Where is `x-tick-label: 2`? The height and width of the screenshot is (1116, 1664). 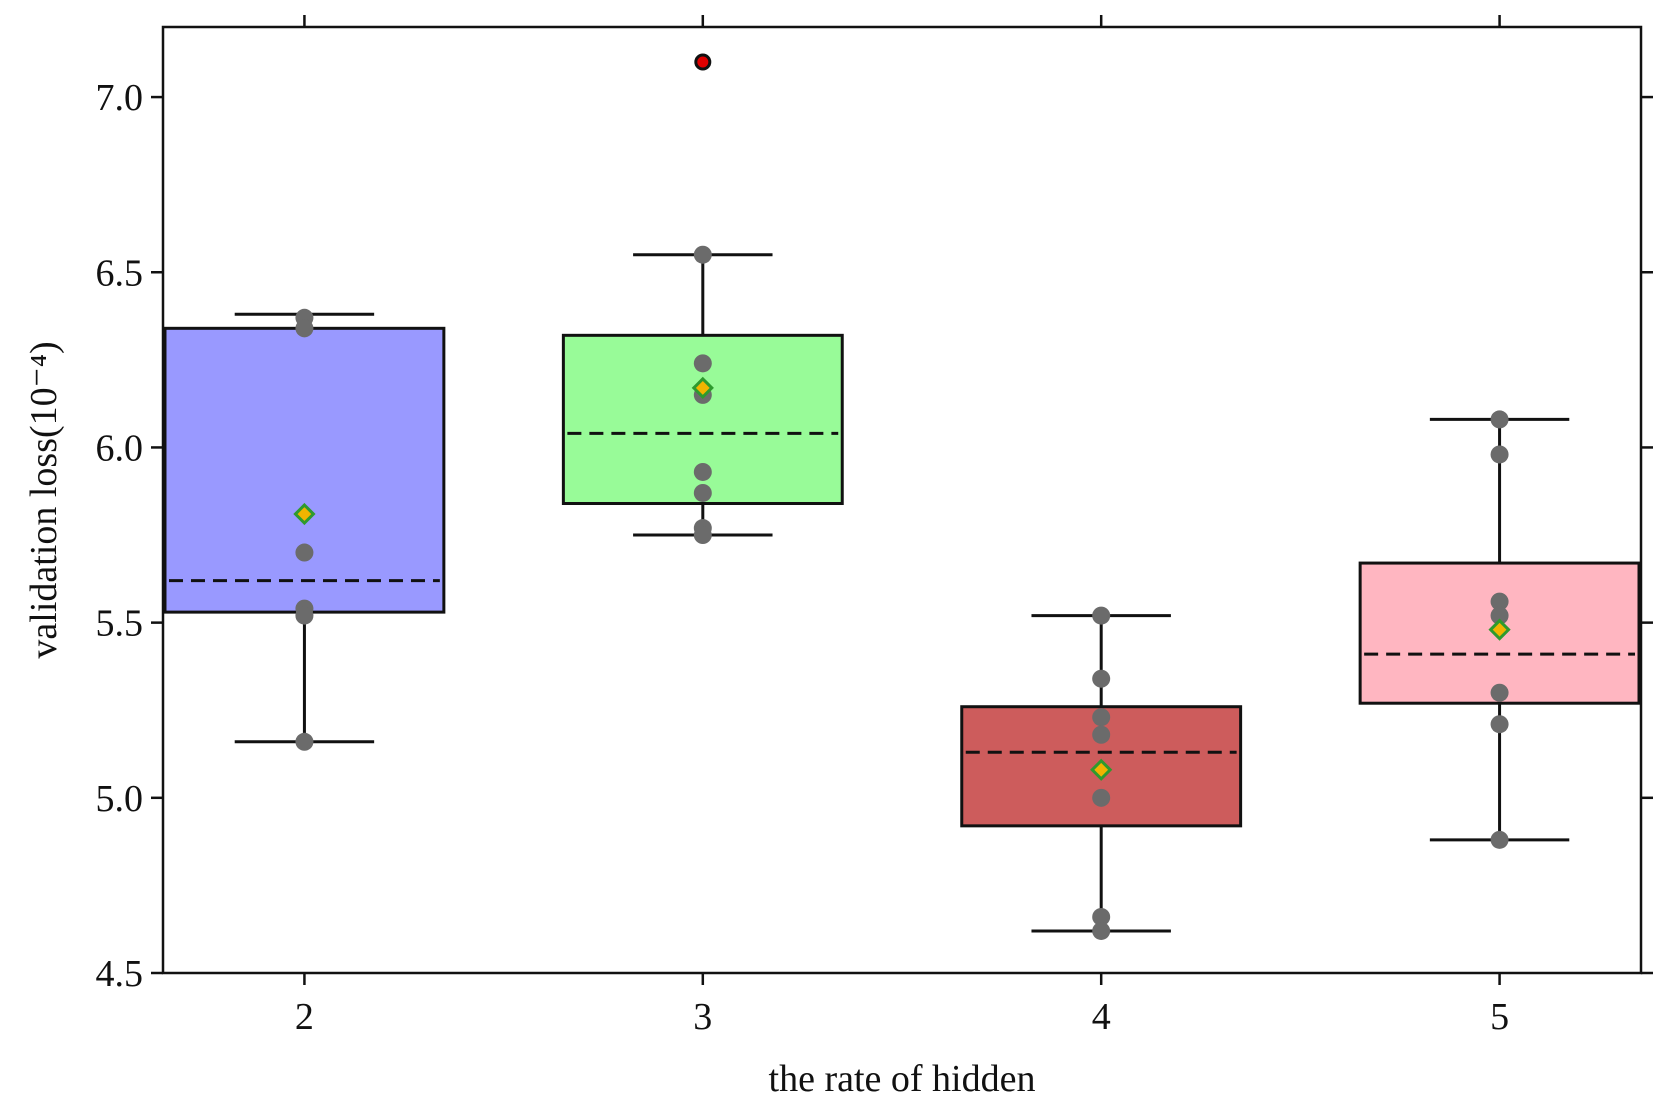 x-tick-label: 2 is located at coordinates (304, 1017).